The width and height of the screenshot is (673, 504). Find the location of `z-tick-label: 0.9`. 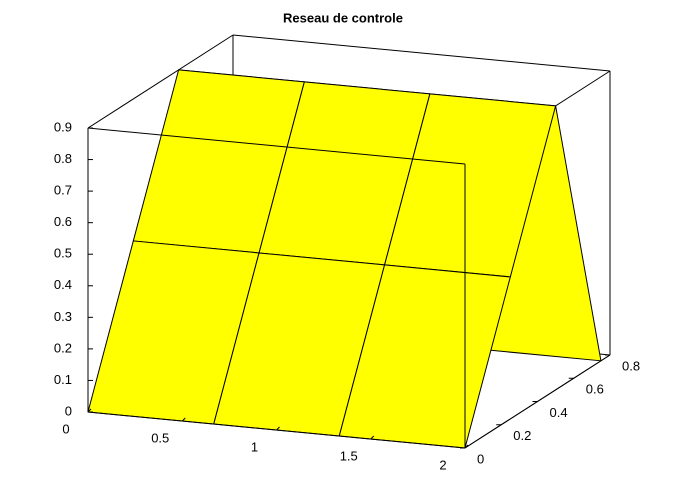

z-tick-label: 0.9 is located at coordinates (63, 126).